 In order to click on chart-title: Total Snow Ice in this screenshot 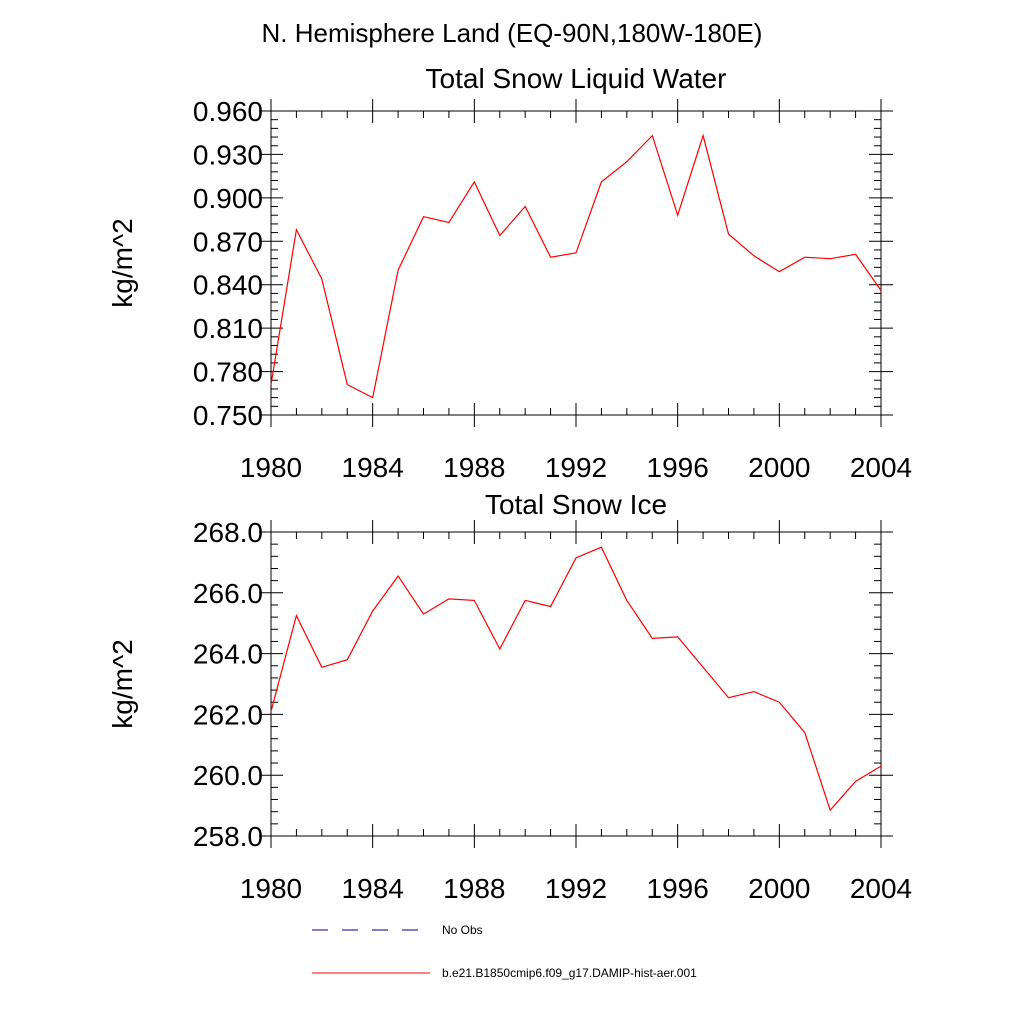, I will do `click(576, 504)`.